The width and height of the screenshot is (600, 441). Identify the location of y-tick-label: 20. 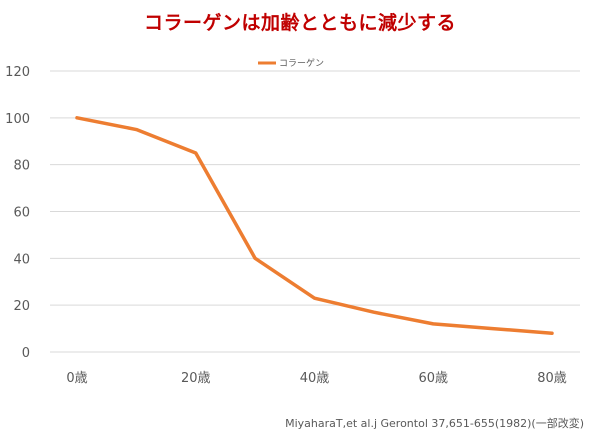
(21, 306).